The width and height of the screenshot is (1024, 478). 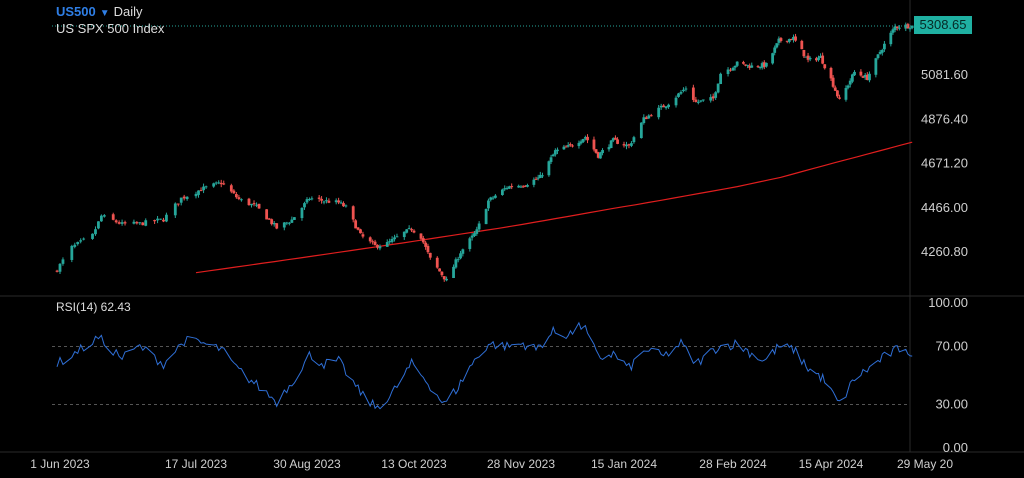 I want to click on rsi-tick-label: 70.00, so click(x=951, y=346).